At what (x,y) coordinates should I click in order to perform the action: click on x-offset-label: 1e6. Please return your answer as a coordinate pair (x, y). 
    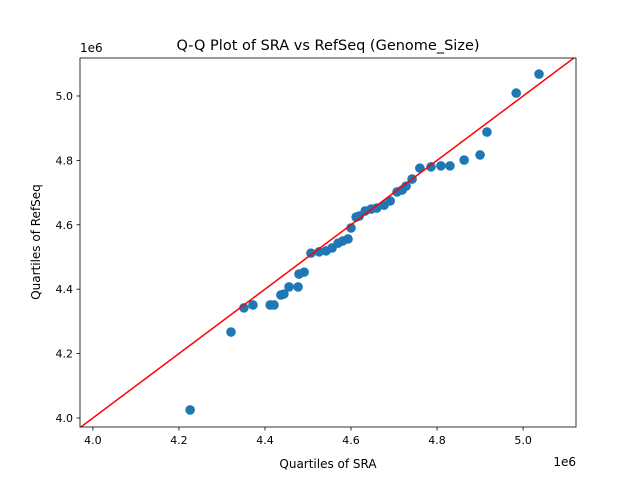
    Looking at the image, I should click on (564, 462).